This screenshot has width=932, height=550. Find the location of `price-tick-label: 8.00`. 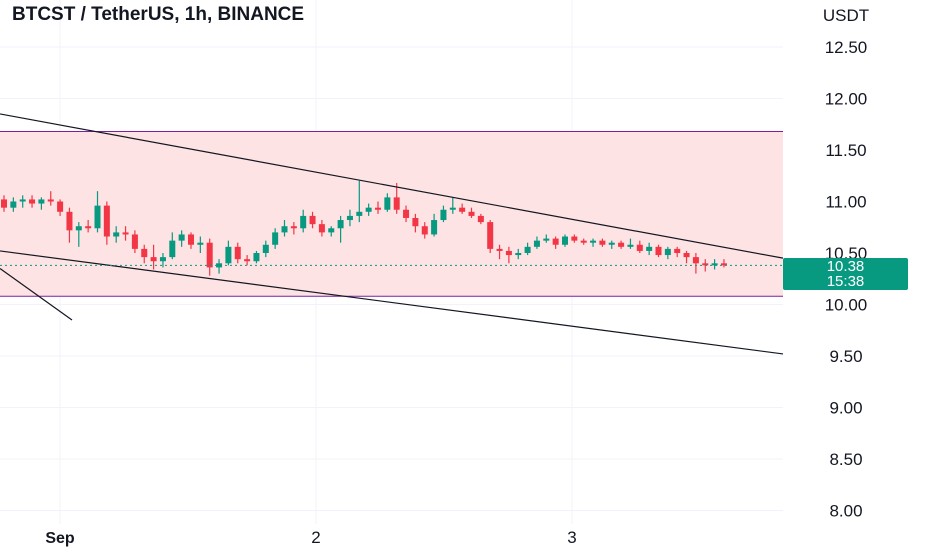

price-tick-label: 8.00 is located at coordinates (845, 511).